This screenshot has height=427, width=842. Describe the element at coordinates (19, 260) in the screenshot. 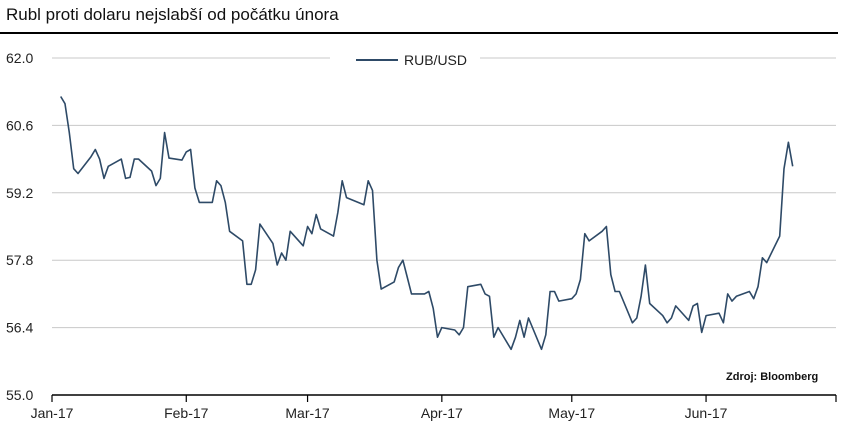

I see `y-tick-label: 57.8` at that location.